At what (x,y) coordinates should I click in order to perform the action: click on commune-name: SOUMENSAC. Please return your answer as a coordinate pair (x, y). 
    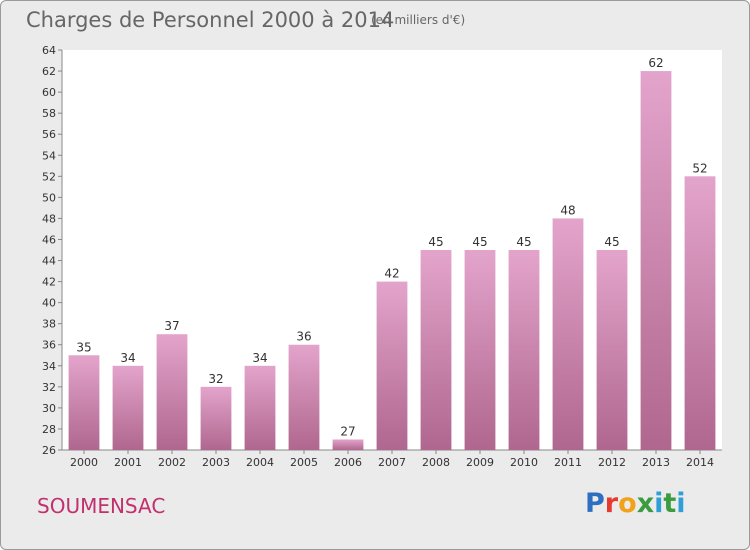
    Looking at the image, I should click on (101, 506).